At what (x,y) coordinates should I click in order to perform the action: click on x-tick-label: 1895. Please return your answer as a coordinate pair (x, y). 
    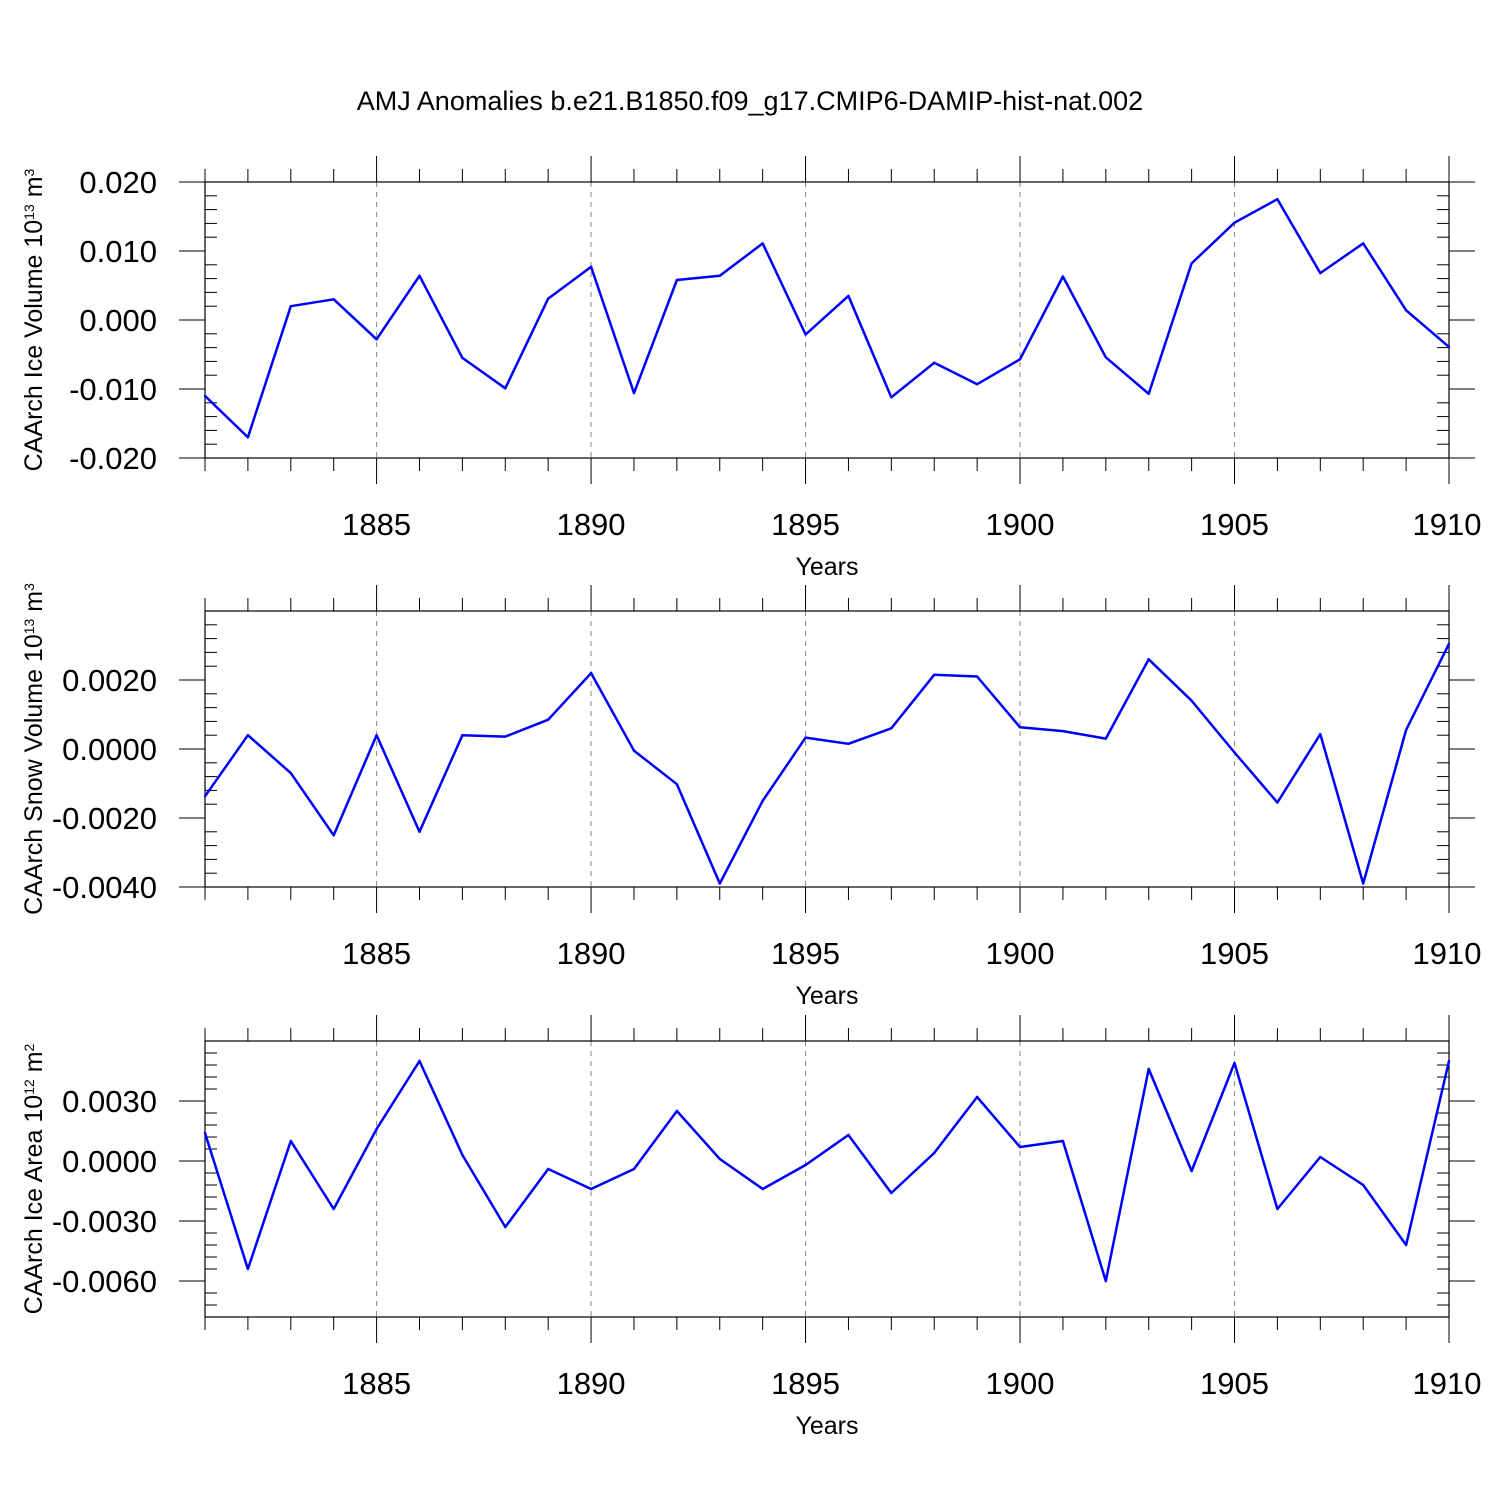
    Looking at the image, I should click on (805, 524).